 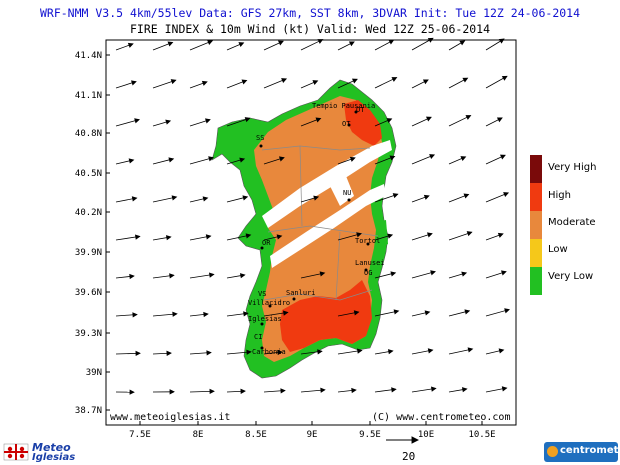 I want to click on city-label: VS, so click(x=262, y=294).